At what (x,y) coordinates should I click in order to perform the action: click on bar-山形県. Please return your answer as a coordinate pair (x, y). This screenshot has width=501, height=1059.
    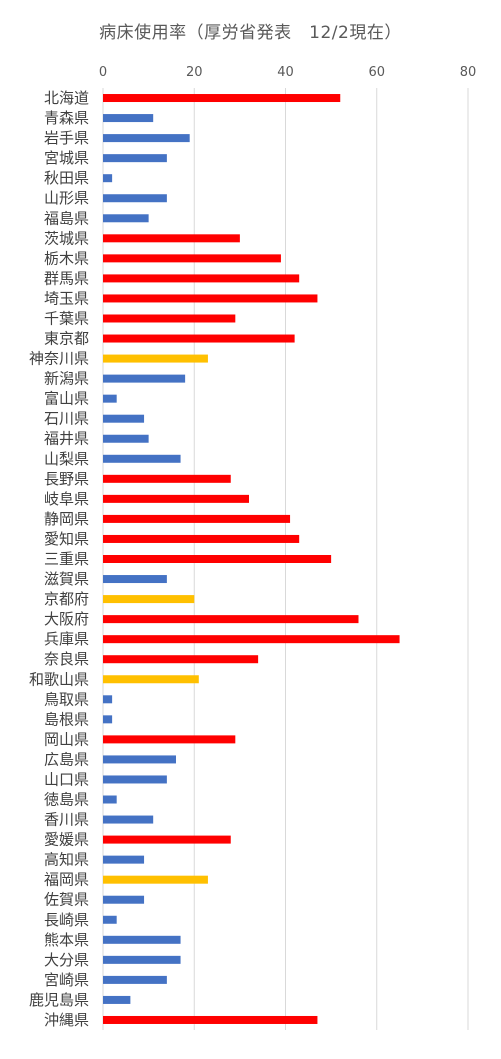
    Looking at the image, I should click on (135, 198).